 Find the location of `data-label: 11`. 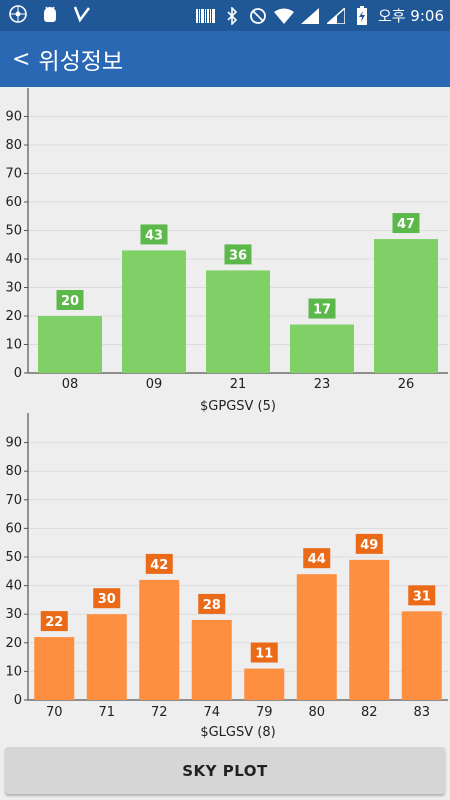

data-label: 11 is located at coordinates (264, 654).